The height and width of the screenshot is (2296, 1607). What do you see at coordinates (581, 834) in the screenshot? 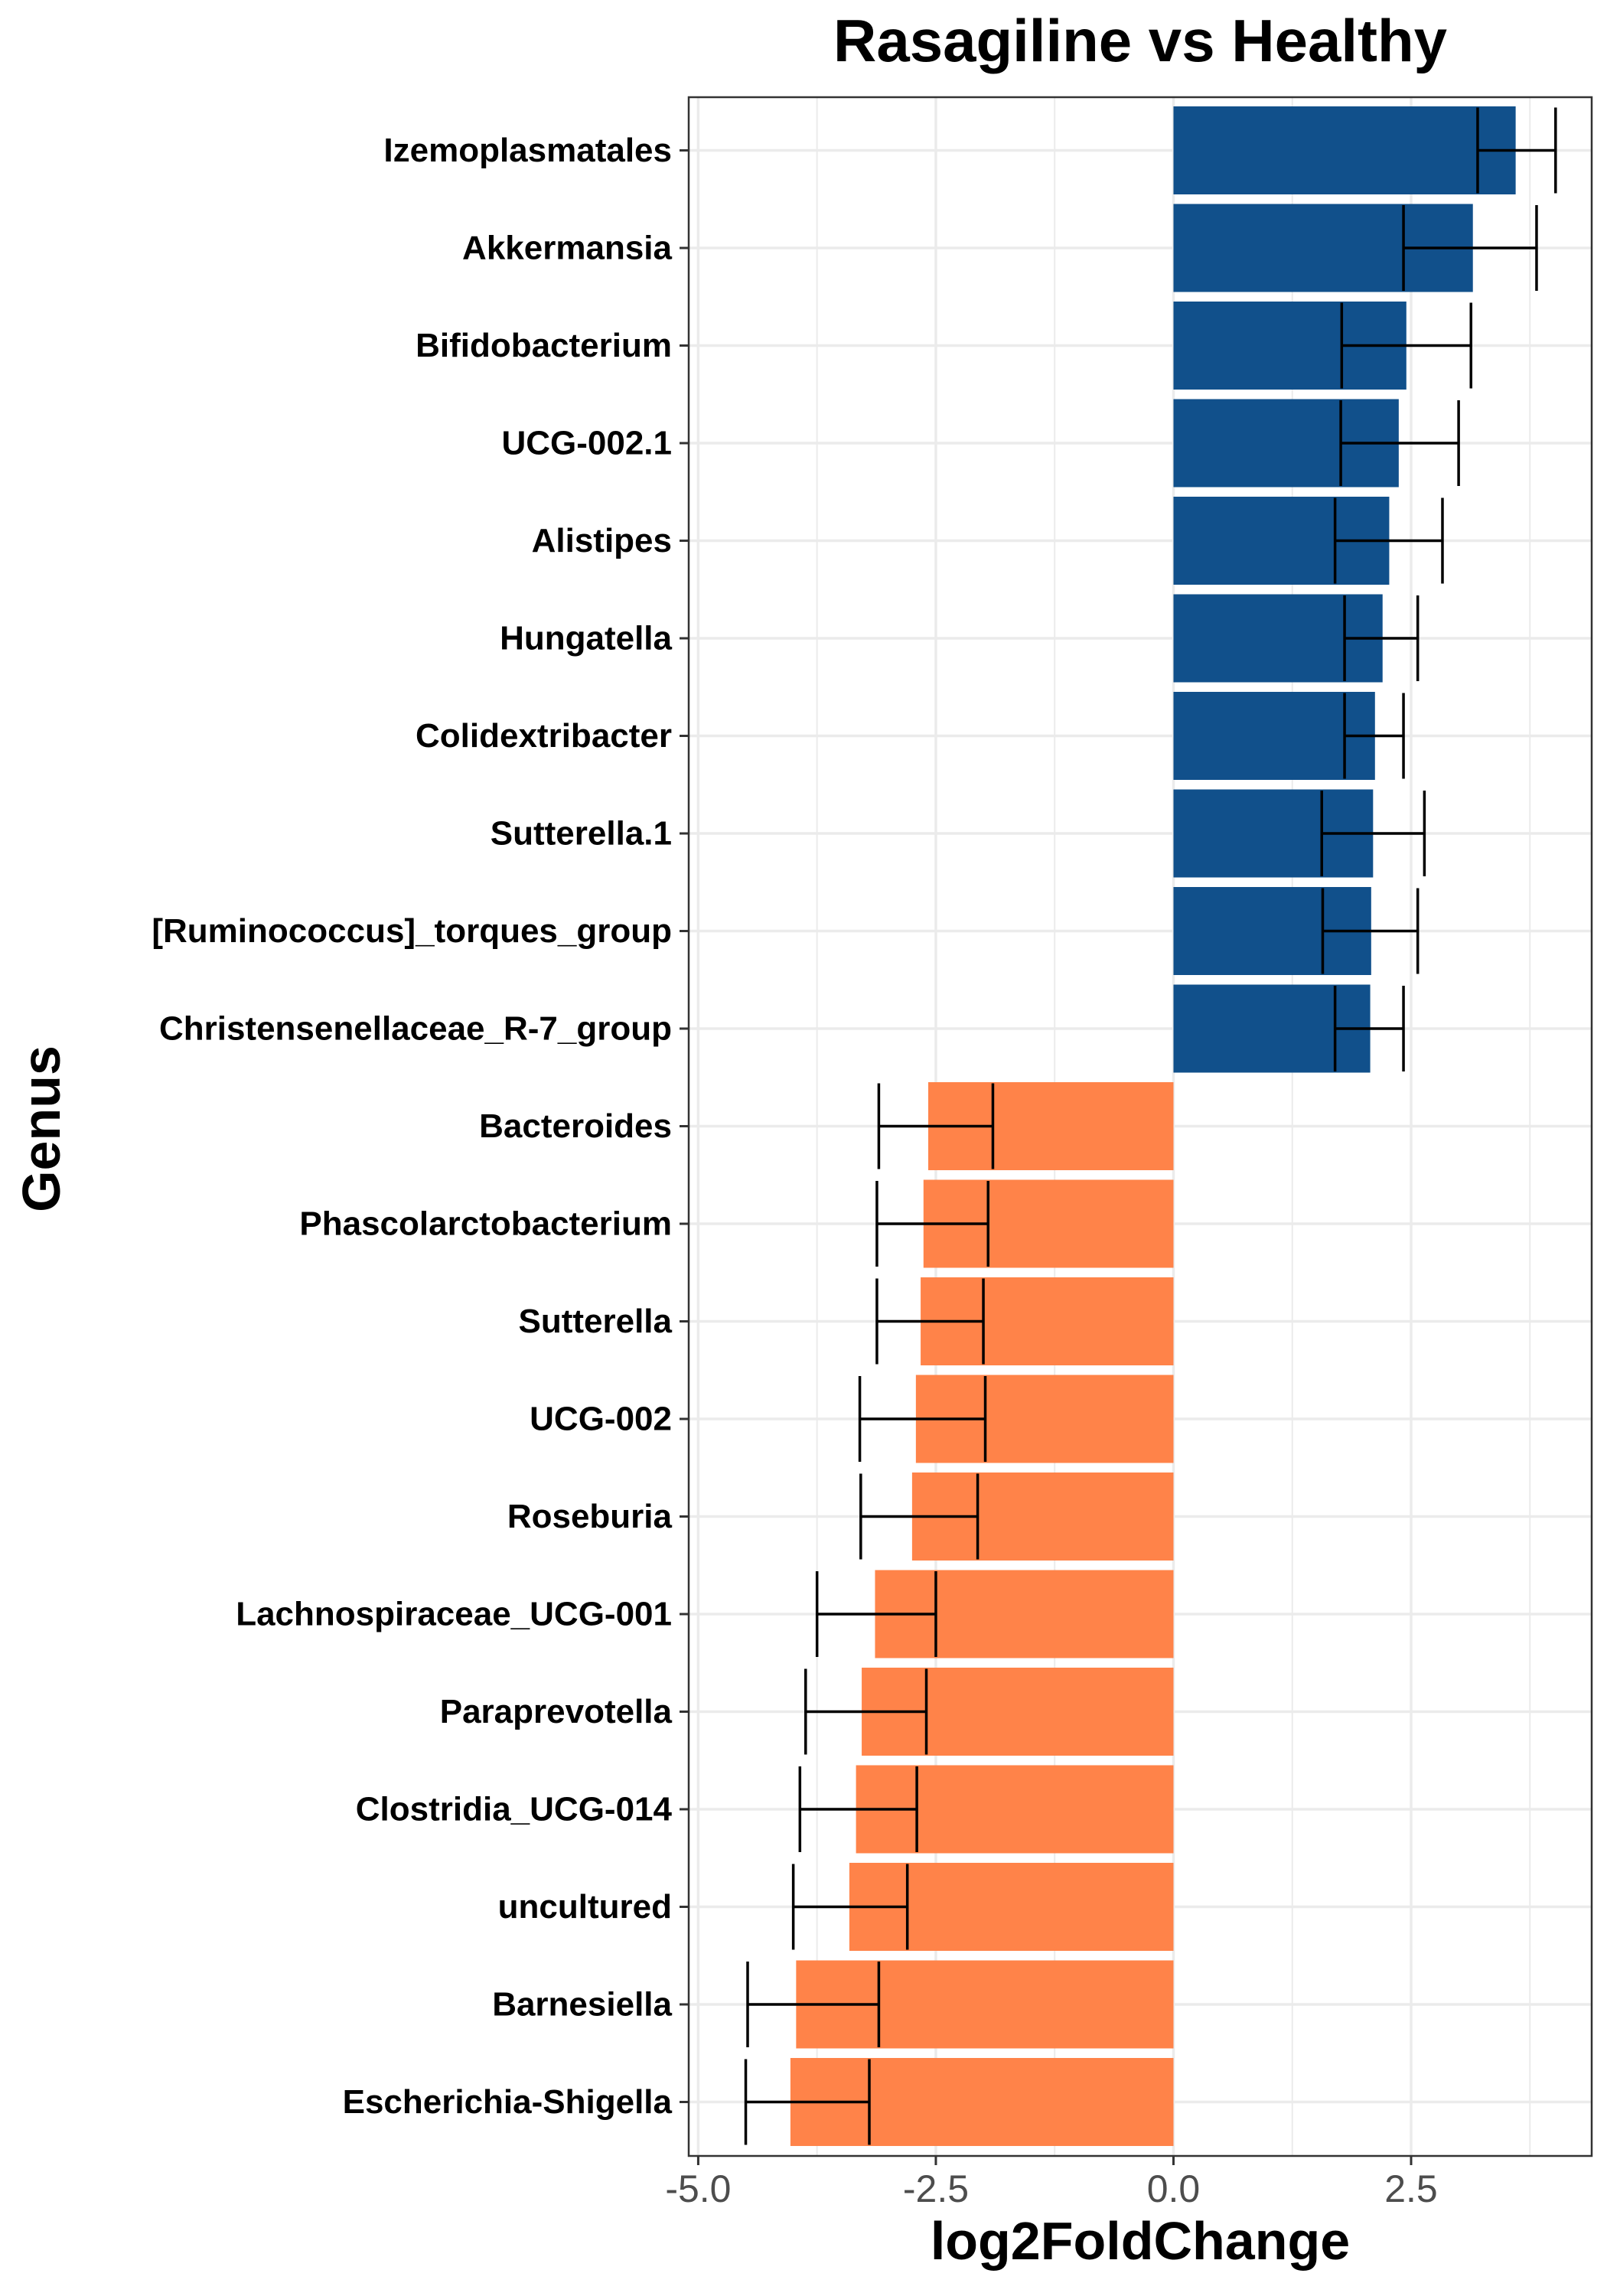
I see `y-tick-label: Sutterella.1` at bounding box center [581, 834].